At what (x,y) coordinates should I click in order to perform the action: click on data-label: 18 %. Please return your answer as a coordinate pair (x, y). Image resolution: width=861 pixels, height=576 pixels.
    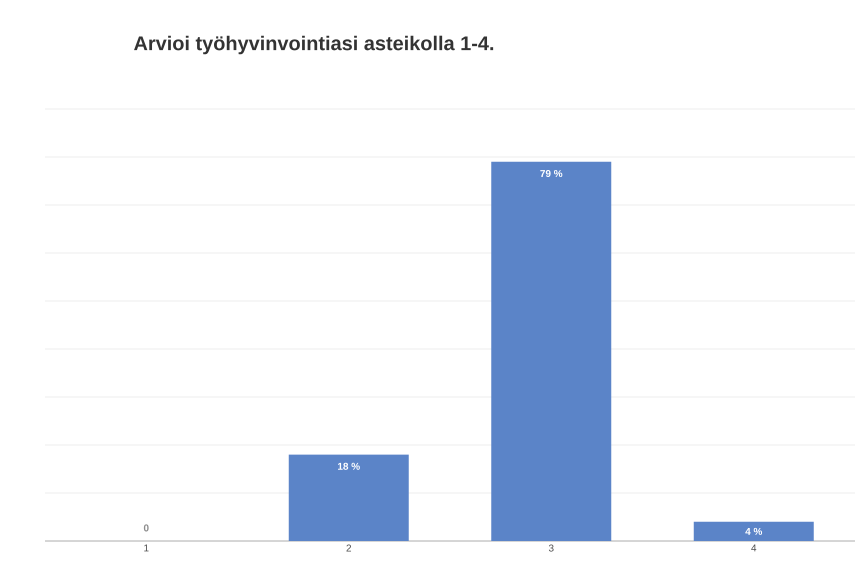
    Looking at the image, I should click on (349, 466).